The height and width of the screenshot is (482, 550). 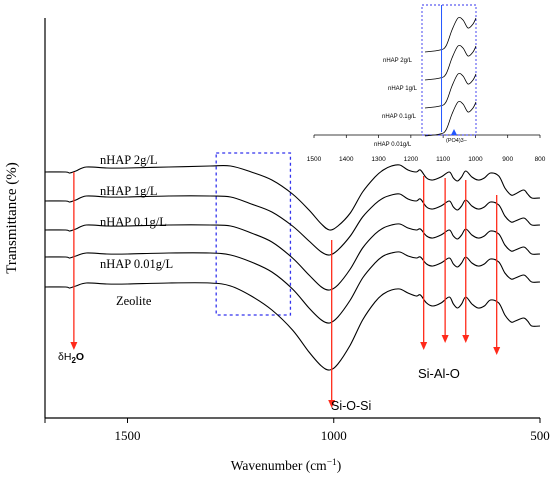 What do you see at coordinates (133, 222) in the screenshot?
I see `curve-label-01g: nHAP 0.1g/L` at bounding box center [133, 222].